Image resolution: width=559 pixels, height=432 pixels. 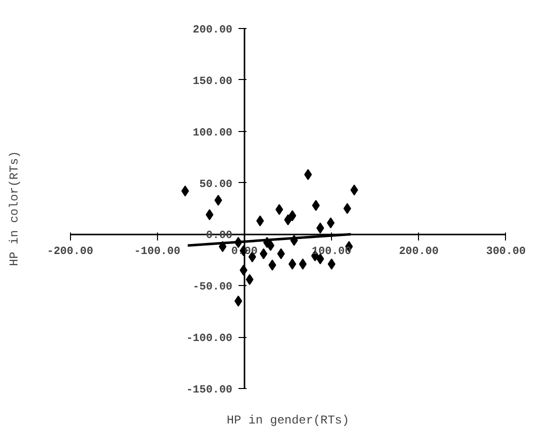 What do you see at coordinates (209, 390) in the screenshot?
I see `y-tick-label: -150.00` at bounding box center [209, 390].